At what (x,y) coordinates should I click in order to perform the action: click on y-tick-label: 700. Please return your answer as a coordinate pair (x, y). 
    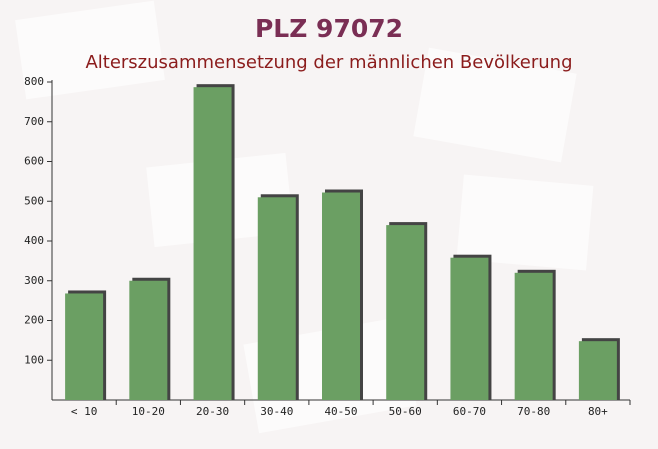
    Looking at the image, I should click on (34, 121).